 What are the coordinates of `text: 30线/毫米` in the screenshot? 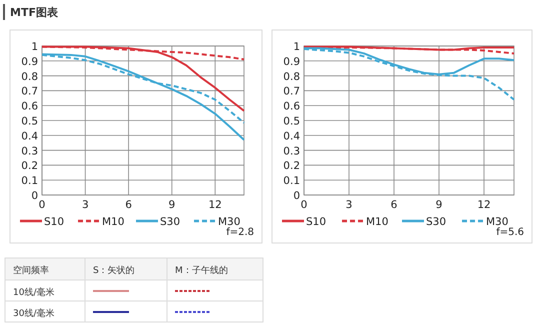 It's located at (33, 313).